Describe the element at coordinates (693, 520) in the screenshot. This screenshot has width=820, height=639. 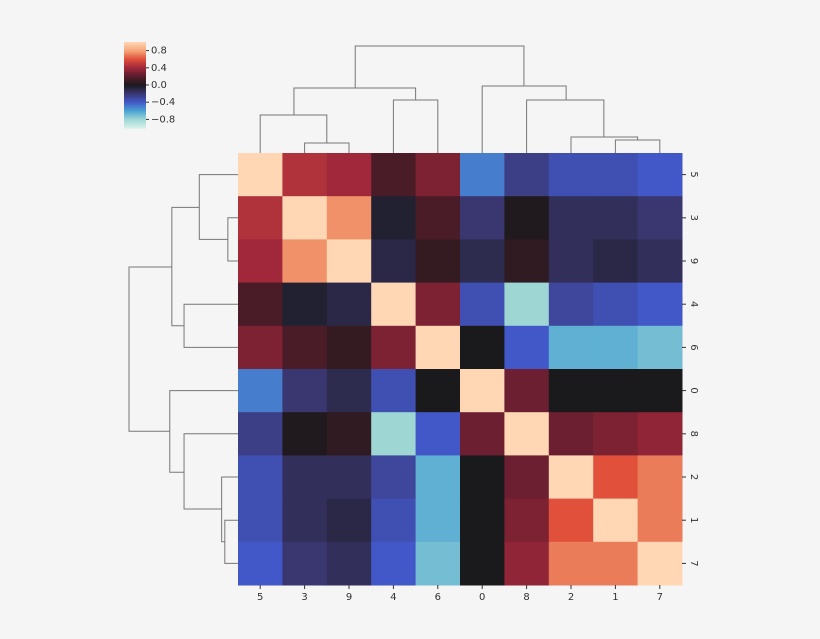
I see `y-tick-label: 1` at that location.